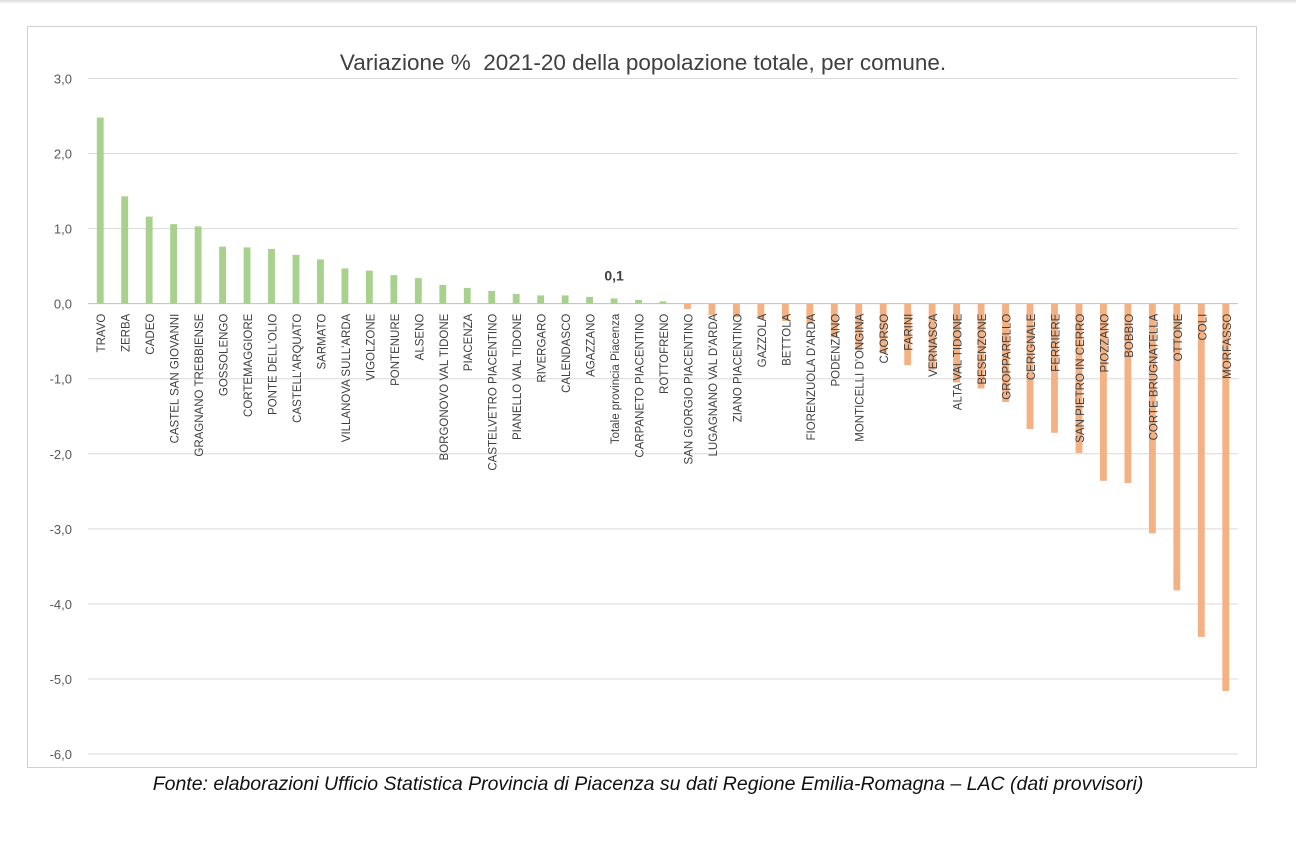  I want to click on x-tick-label: FARINI, so click(910, 332).